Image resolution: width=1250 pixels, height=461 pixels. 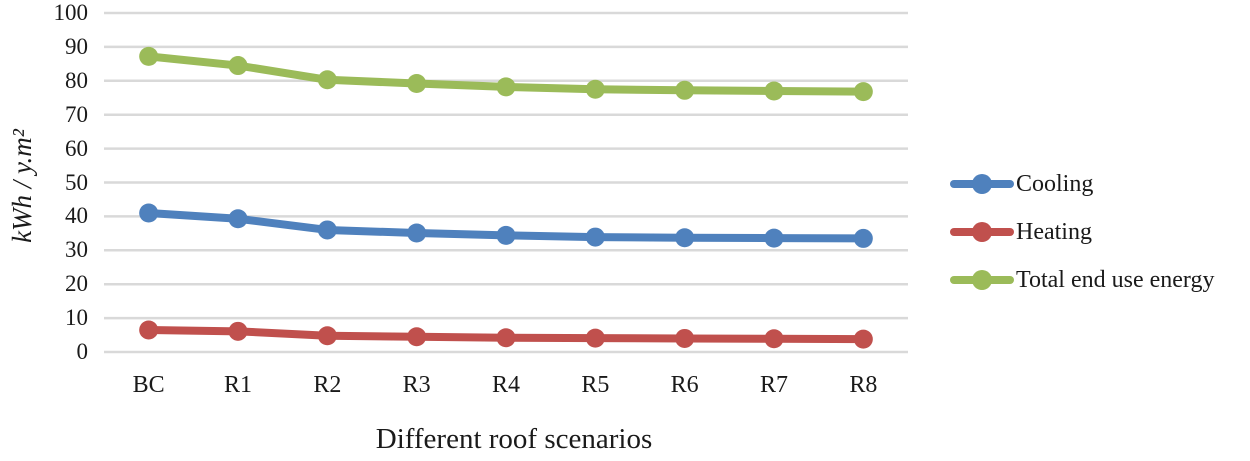 I want to click on y-tick-label: 40, so click(x=76, y=216).